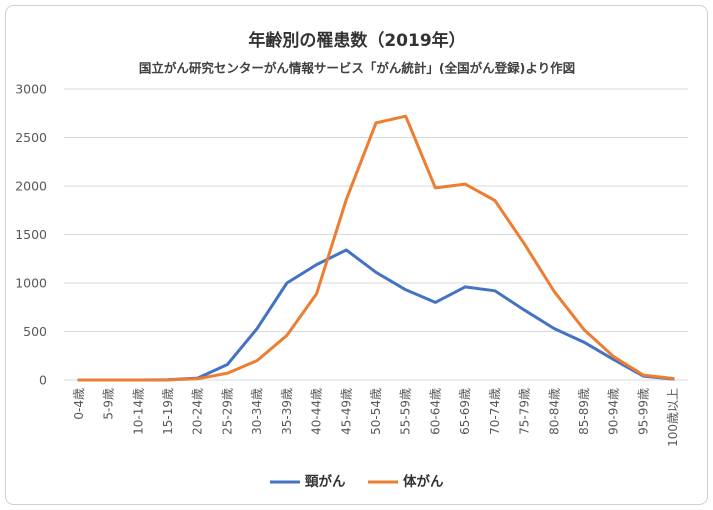 The image size is (713, 510). Describe the element at coordinates (357, 68) in the screenshot. I see `chart-subtitle: 国立がん研究センターがん情報サービス「がん統計」(全国がん登録)より作図` at that location.